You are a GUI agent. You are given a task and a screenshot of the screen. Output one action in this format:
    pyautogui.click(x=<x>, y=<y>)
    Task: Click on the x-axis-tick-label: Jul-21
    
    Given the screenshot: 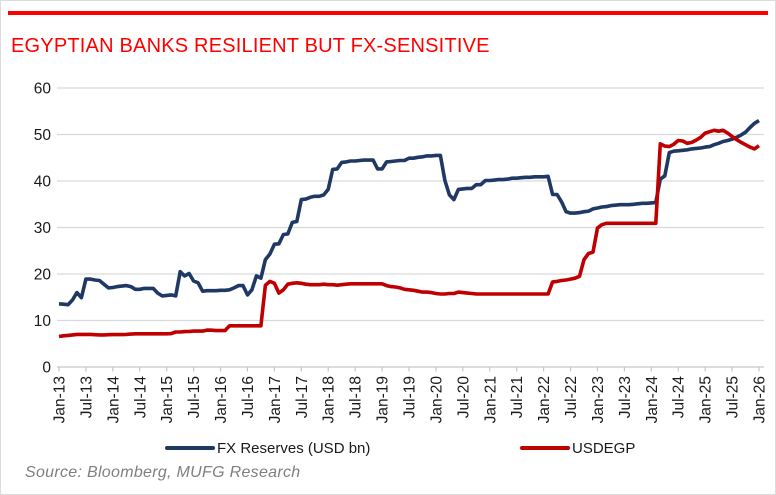 What is the action you would take?
    pyautogui.click(x=517, y=397)
    